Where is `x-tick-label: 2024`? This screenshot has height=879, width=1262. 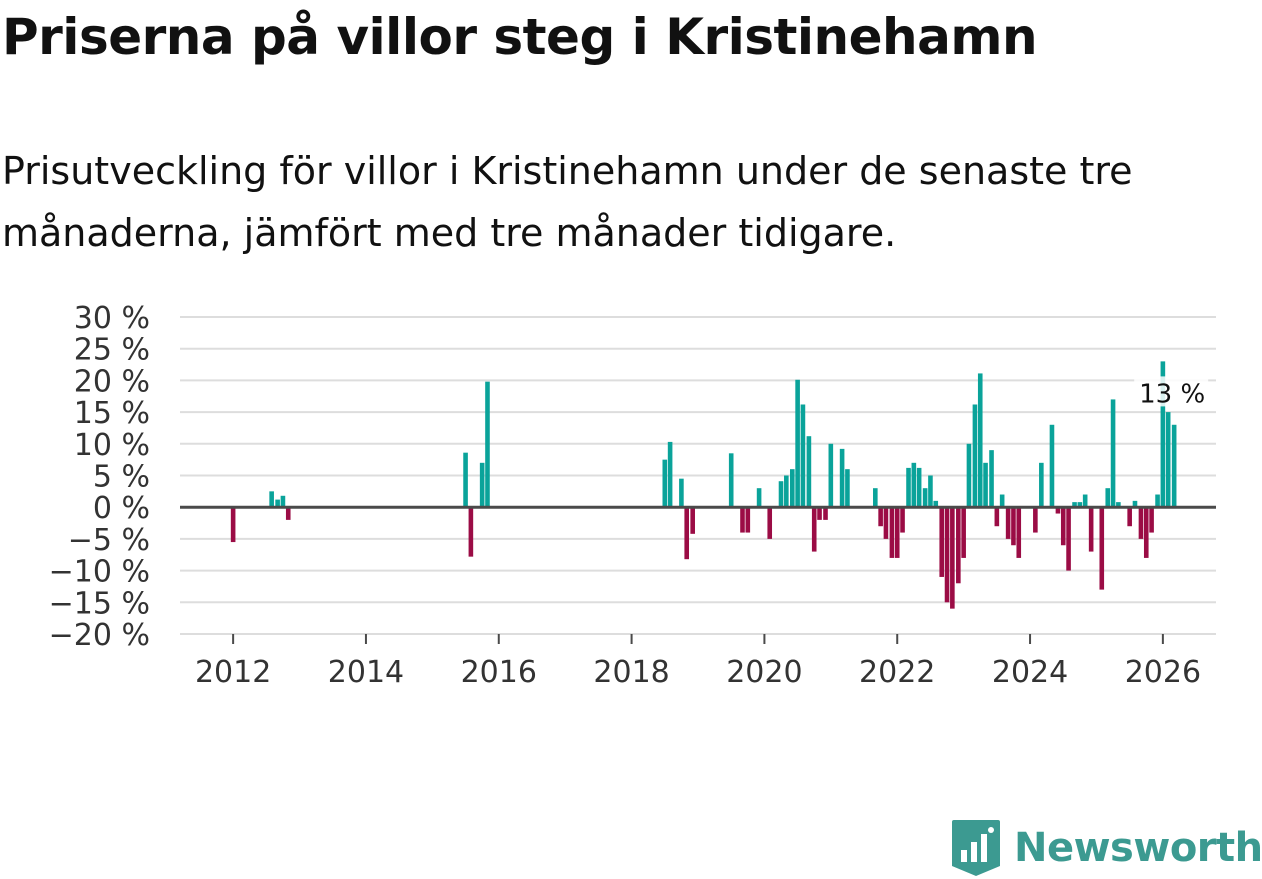 x-tick-label: 2024 is located at coordinates (1030, 672).